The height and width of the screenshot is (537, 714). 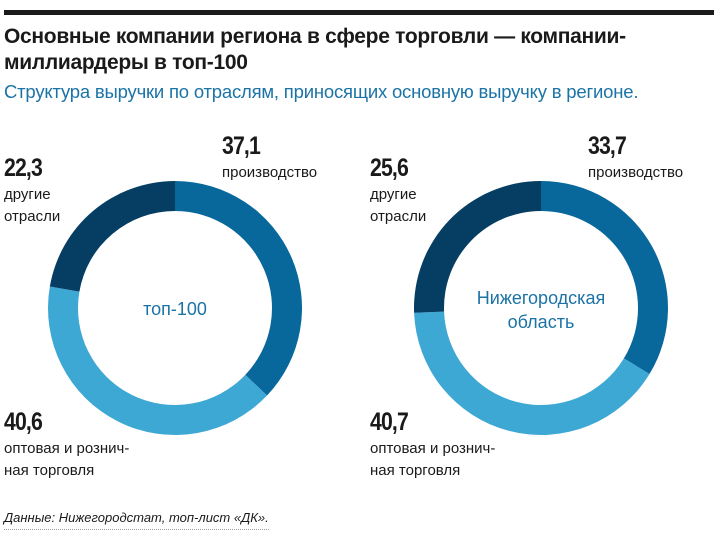 I want to click on center-label-right: Нижегородская область, so click(x=541, y=310).